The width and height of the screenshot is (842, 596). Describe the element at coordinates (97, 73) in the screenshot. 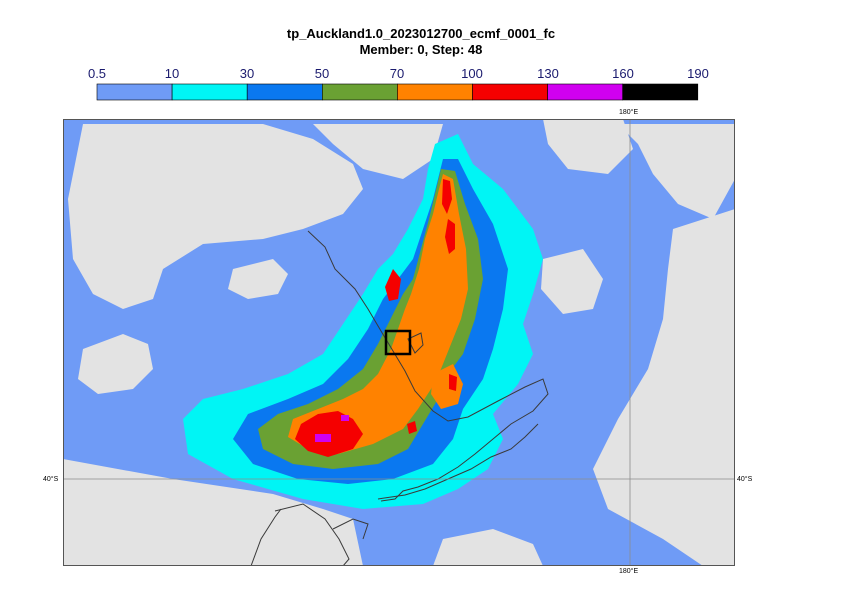

I see `legend-label-0: 0.5` at that location.